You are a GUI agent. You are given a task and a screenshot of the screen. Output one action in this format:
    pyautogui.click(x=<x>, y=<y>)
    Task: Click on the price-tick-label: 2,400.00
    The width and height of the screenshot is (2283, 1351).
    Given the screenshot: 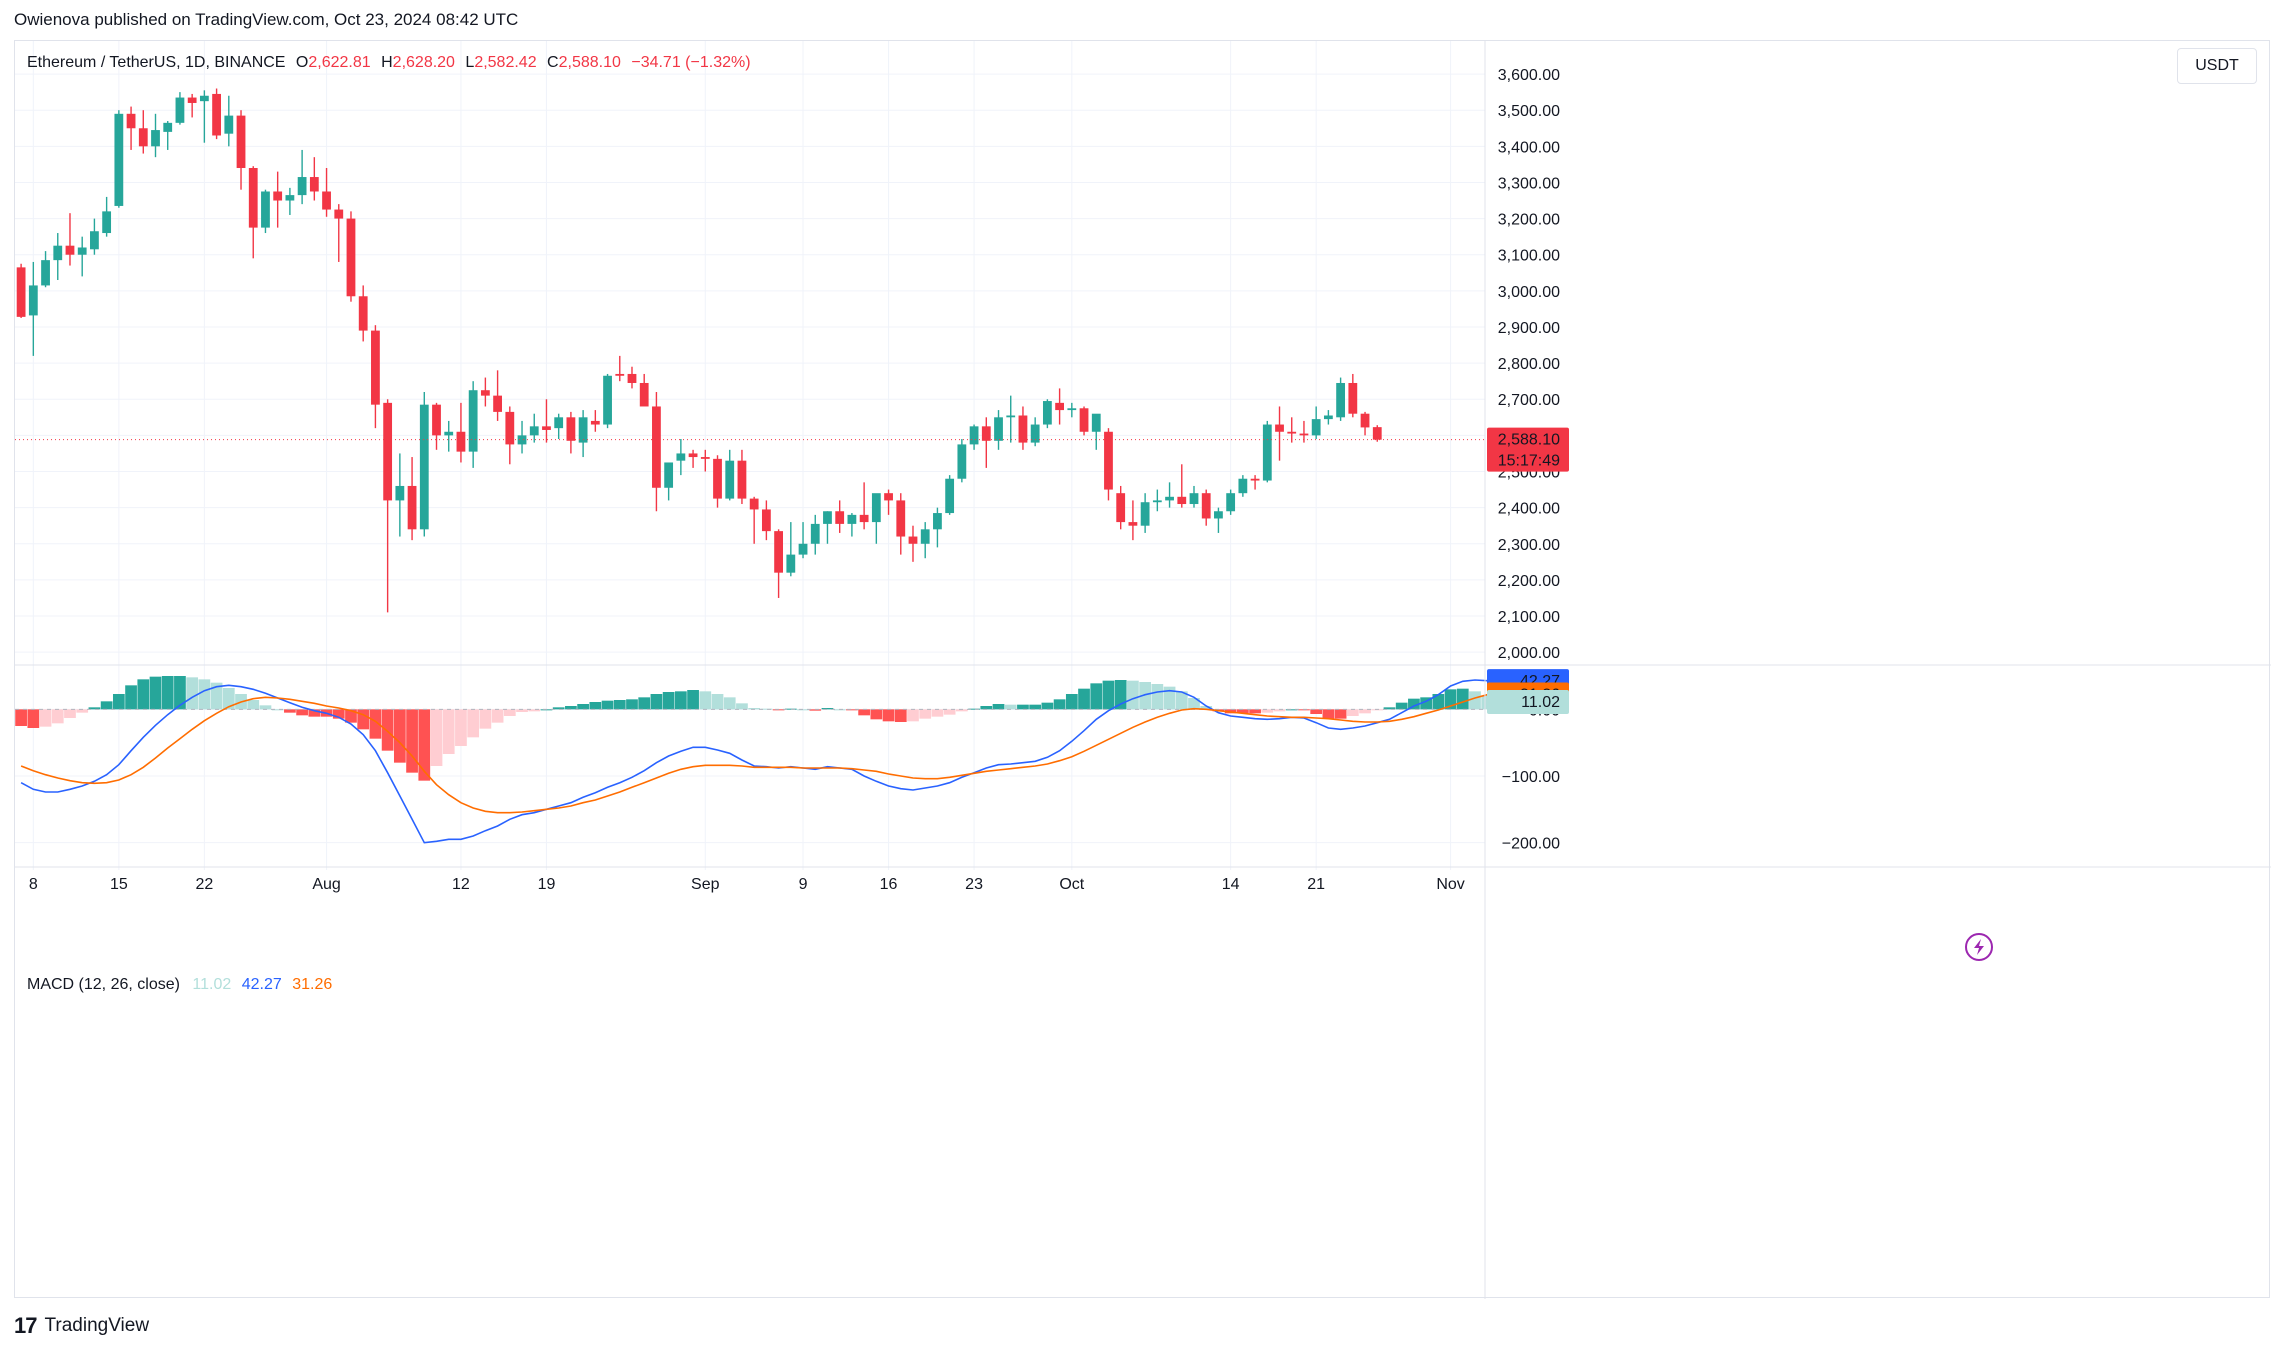 What is the action you would take?
    pyautogui.click(x=1529, y=509)
    